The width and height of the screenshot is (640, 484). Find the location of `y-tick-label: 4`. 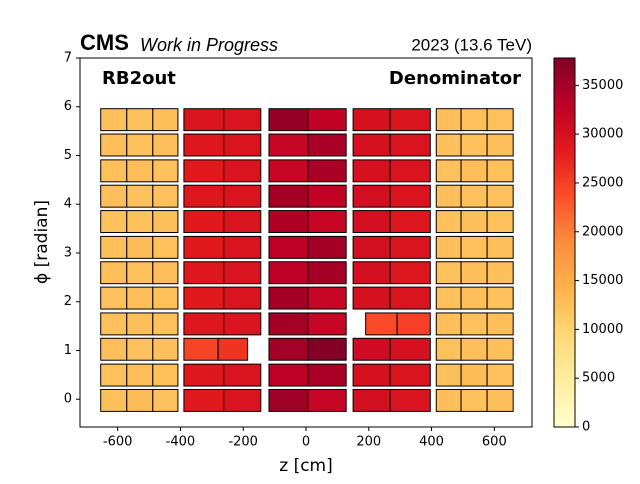

y-tick-label: 4 is located at coordinates (68, 204).